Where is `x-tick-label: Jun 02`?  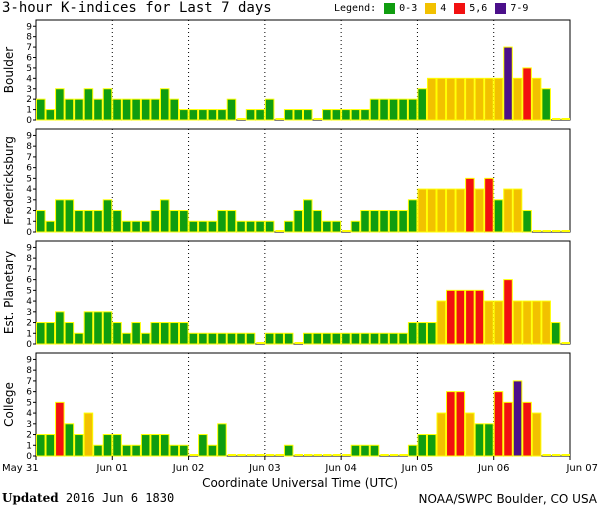
x-tick-label: Jun 02 is located at coordinates (188, 468).